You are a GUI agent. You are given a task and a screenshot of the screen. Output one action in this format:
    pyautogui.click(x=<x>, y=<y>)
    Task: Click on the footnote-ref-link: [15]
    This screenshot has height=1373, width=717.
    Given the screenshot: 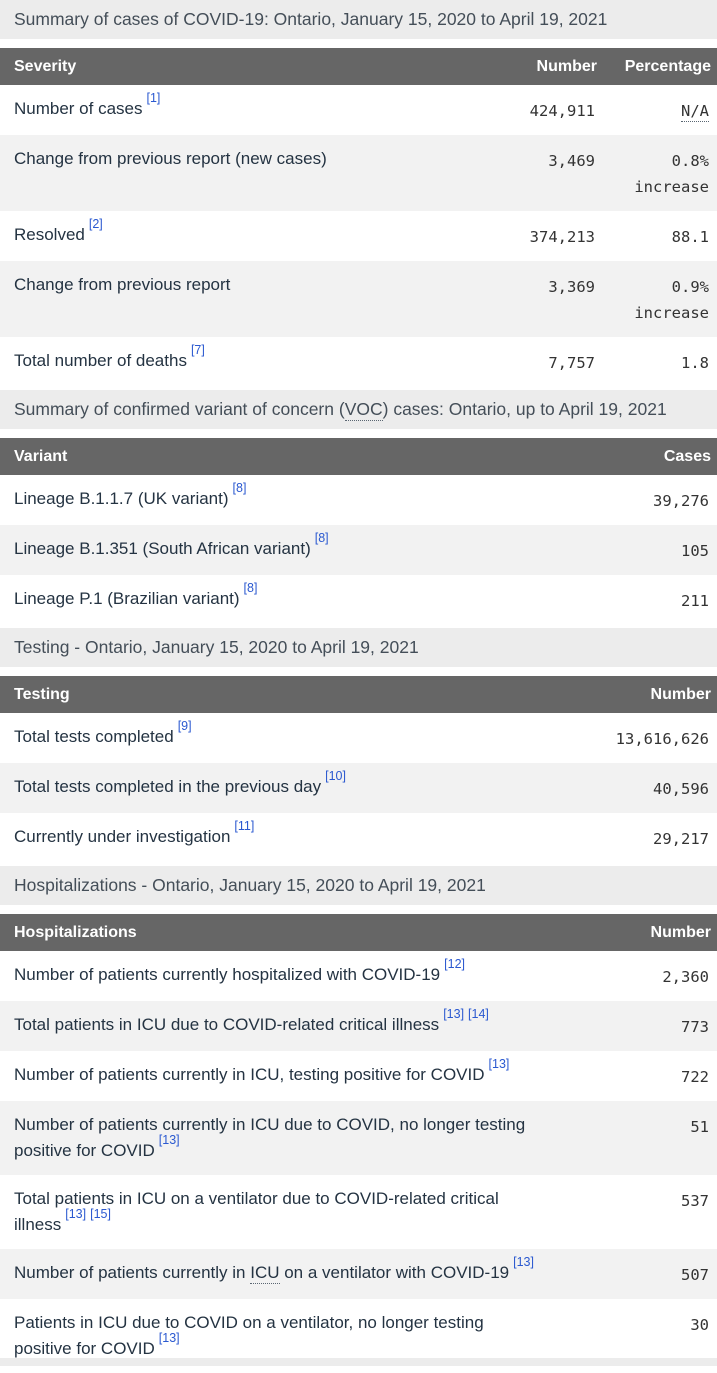 What is the action you would take?
    pyautogui.click(x=100, y=1214)
    